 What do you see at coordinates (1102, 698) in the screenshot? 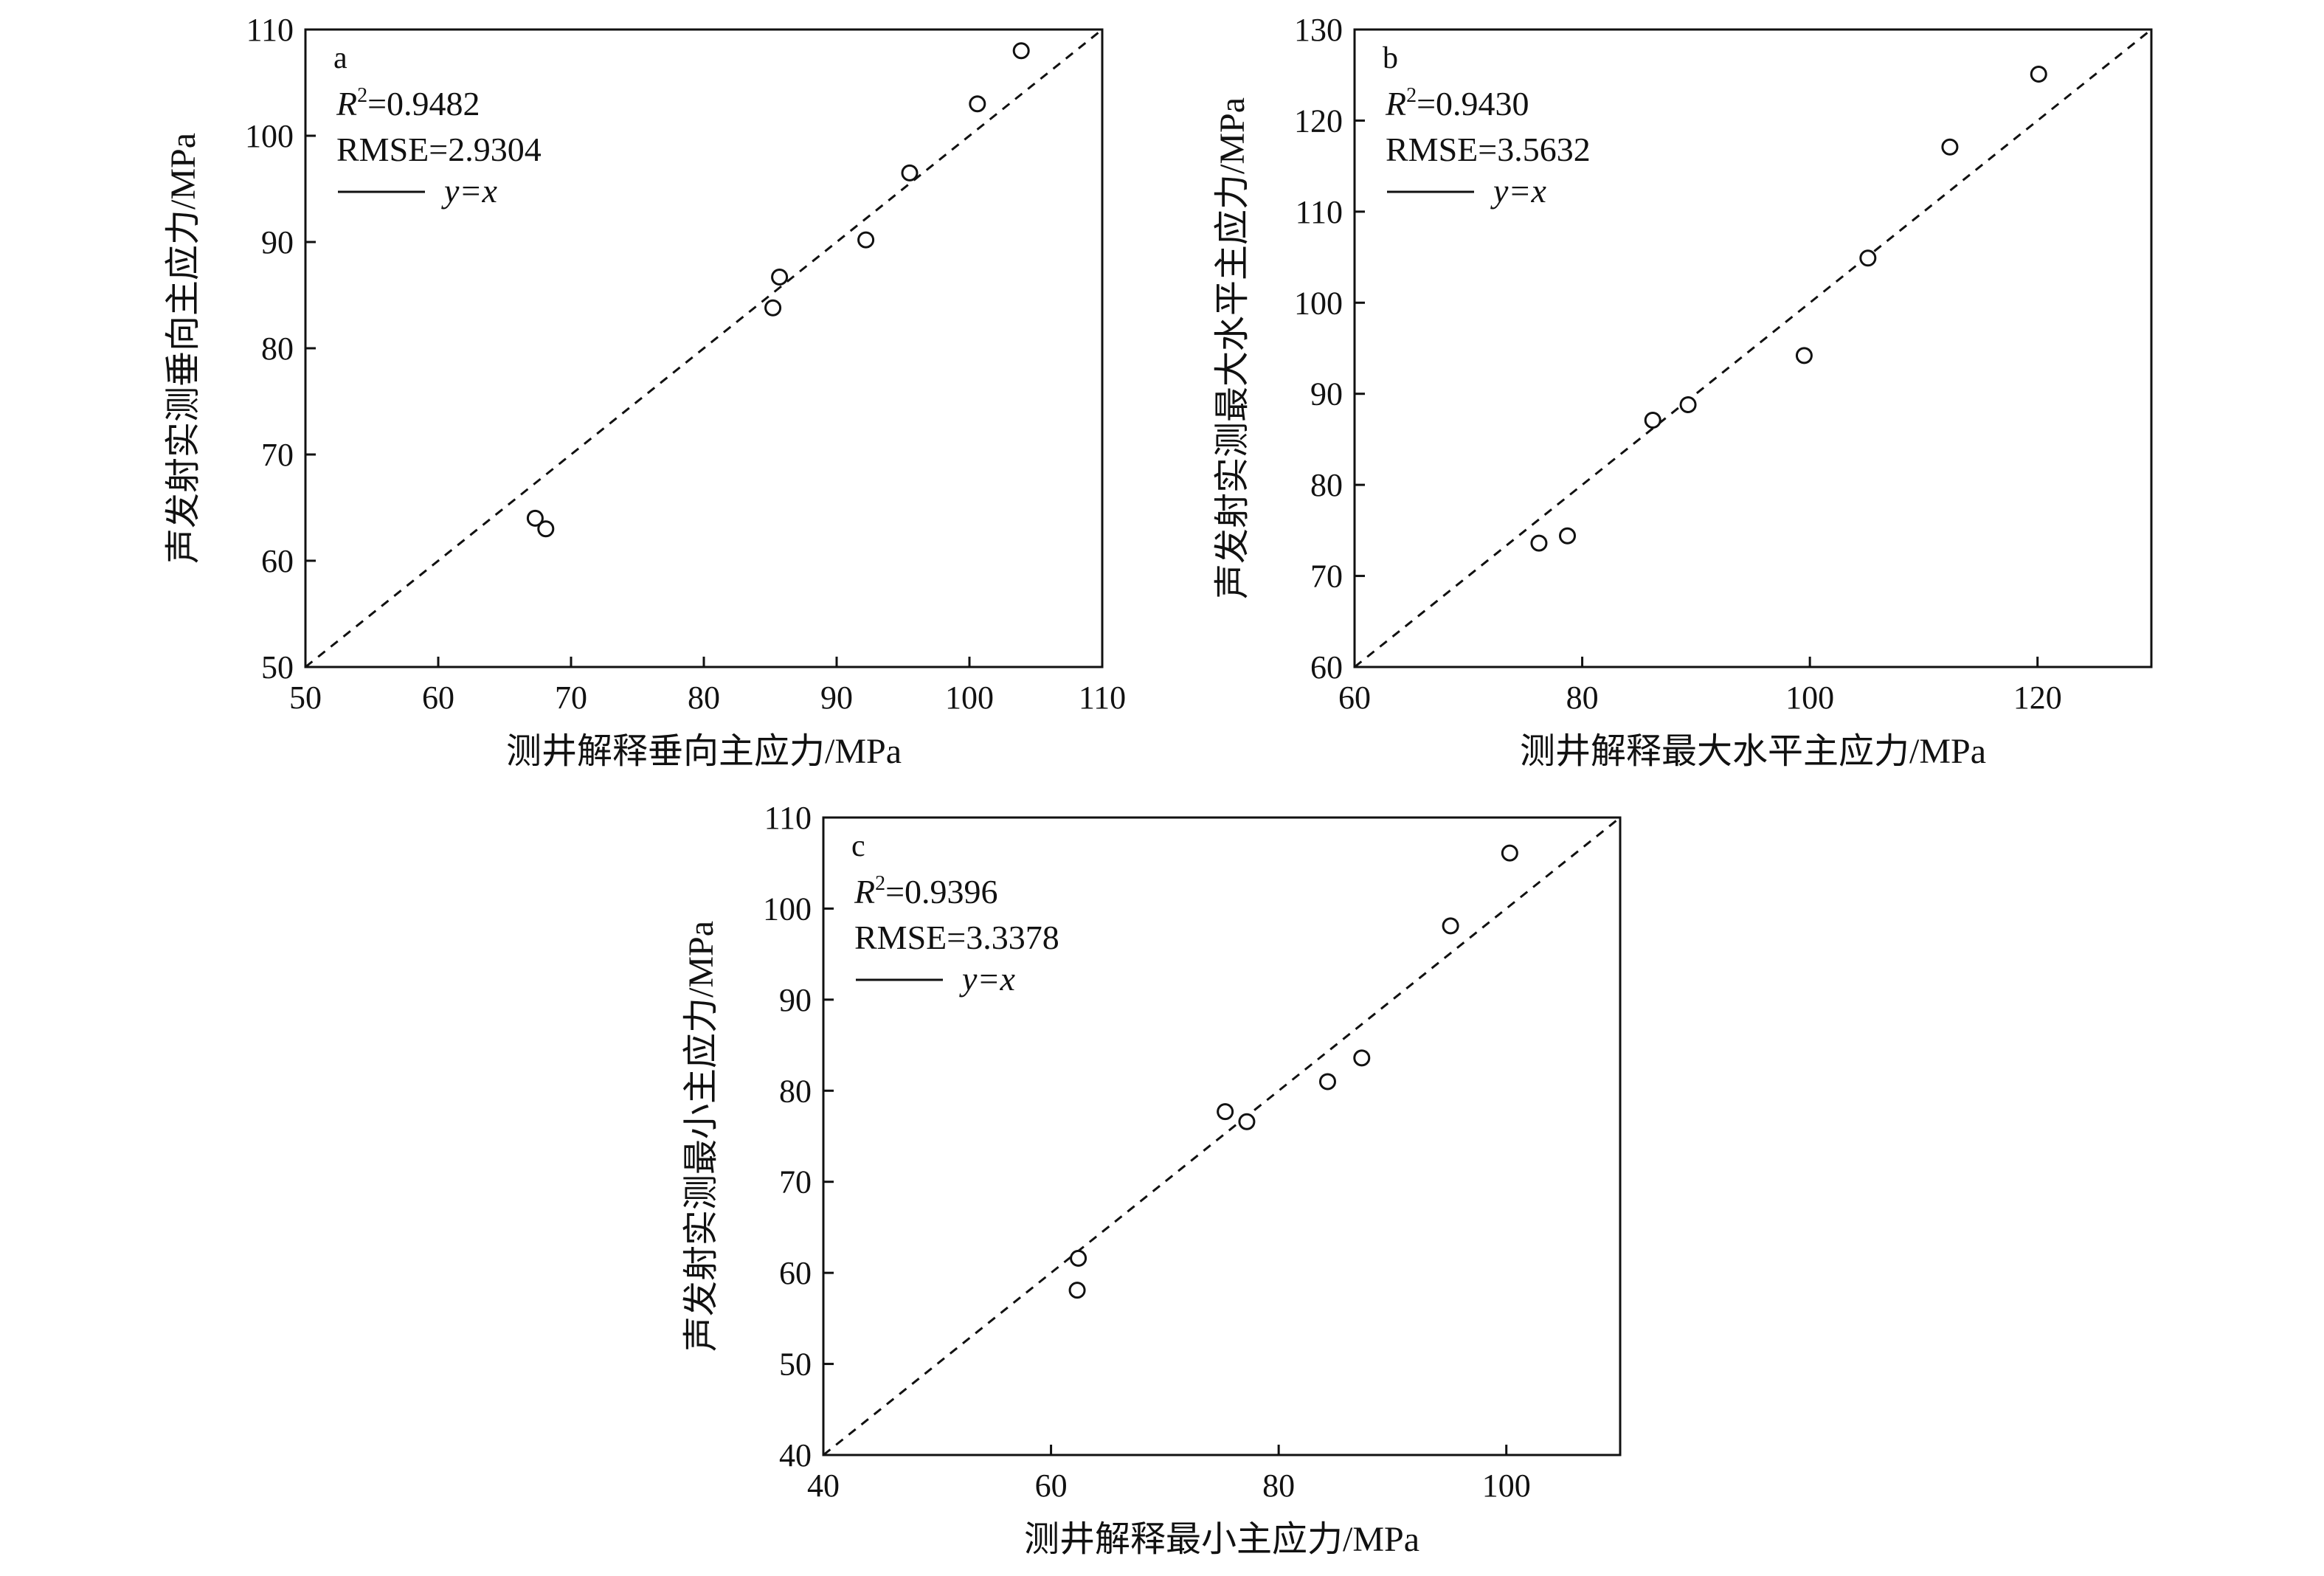
I see `x-tick-label: 110` at bounding box center [1102, 698].